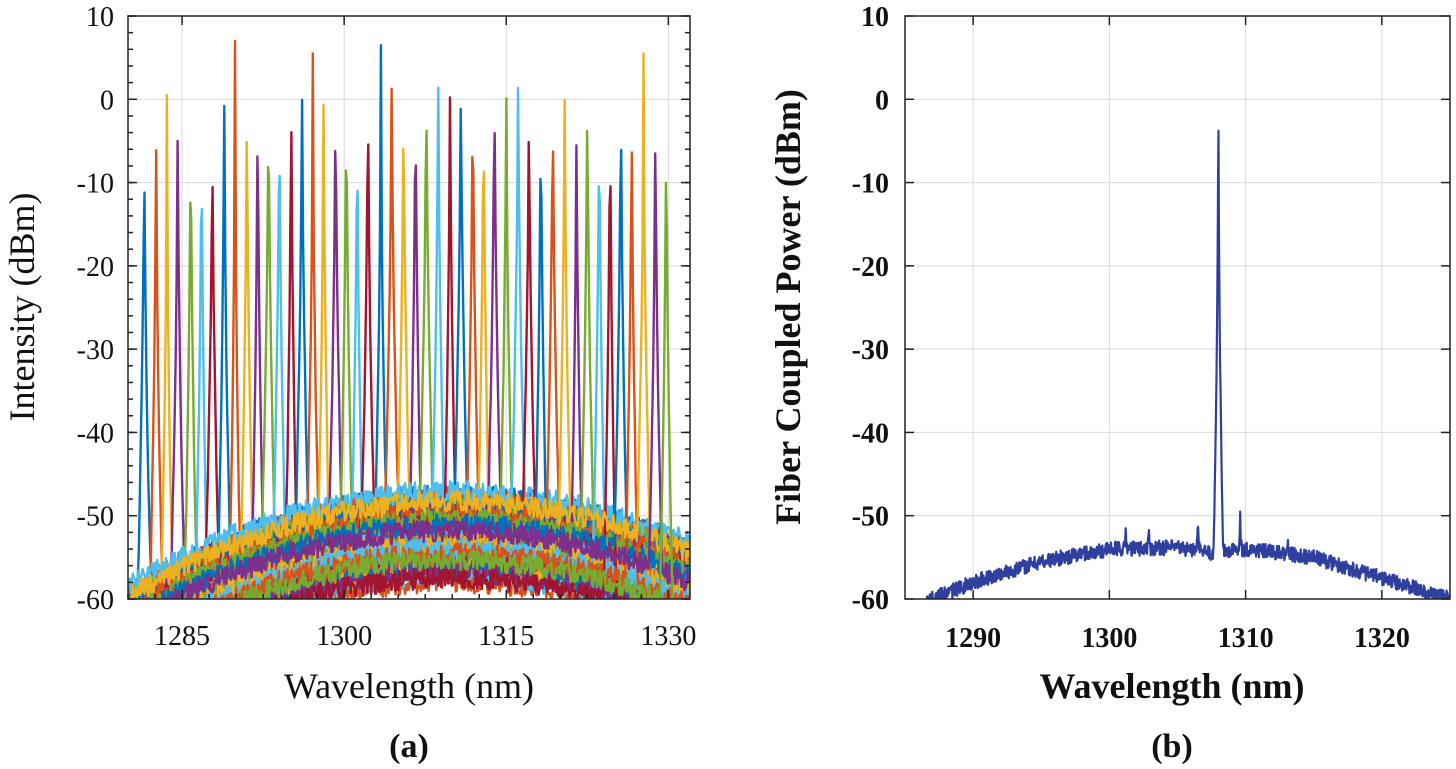 This screenshot has width=1456, height=769. I want to click on x-tick-label: 1330, so click(668, 636).